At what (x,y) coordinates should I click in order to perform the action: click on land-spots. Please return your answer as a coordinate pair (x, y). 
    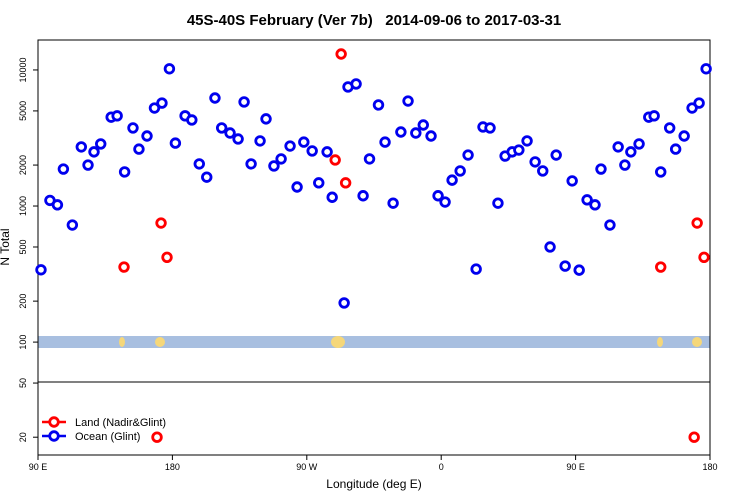
    Looking at the image, I should click on (410, 342).